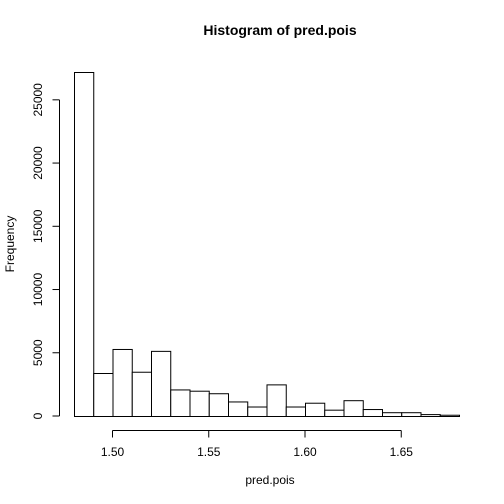  Describe the element at coordinates (279, 30) in the screenshot. I see `chart-title: Histogram of pred.pois` at that location.